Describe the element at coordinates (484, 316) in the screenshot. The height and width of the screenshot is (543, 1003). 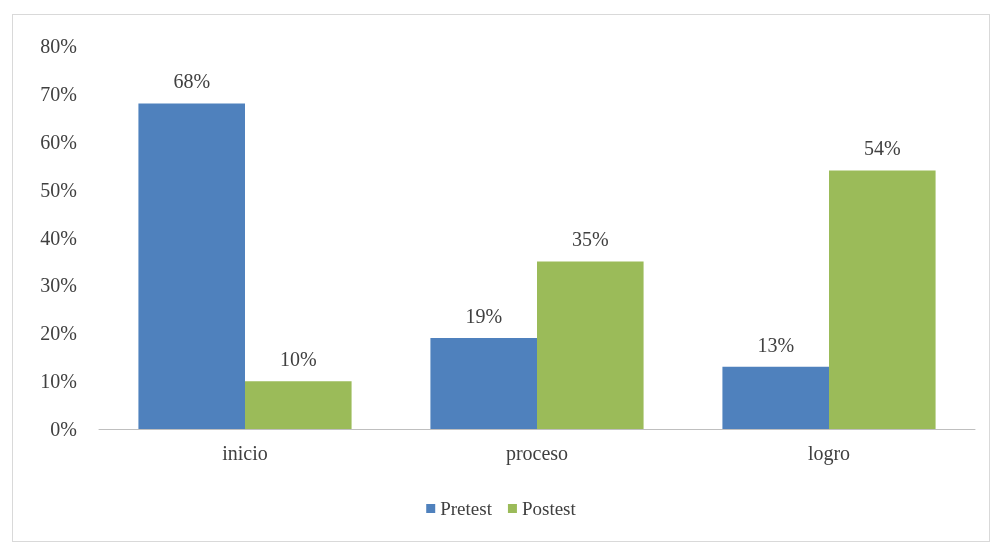
I see `data-label: 19%` at that location.